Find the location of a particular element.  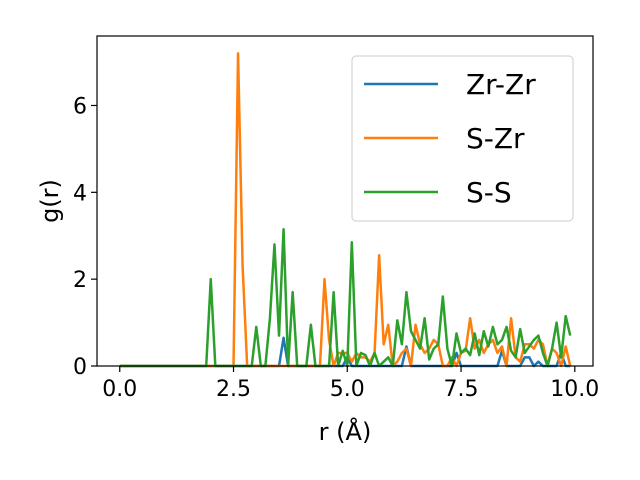

x-tick-label: 2.5 is located at coordinates (233, 389).